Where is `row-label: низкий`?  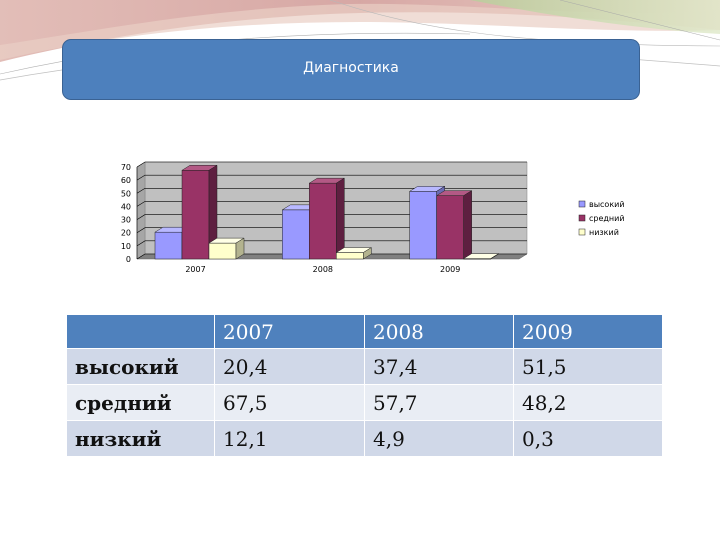
row-label: низкий is located at coordinates (141, 439).